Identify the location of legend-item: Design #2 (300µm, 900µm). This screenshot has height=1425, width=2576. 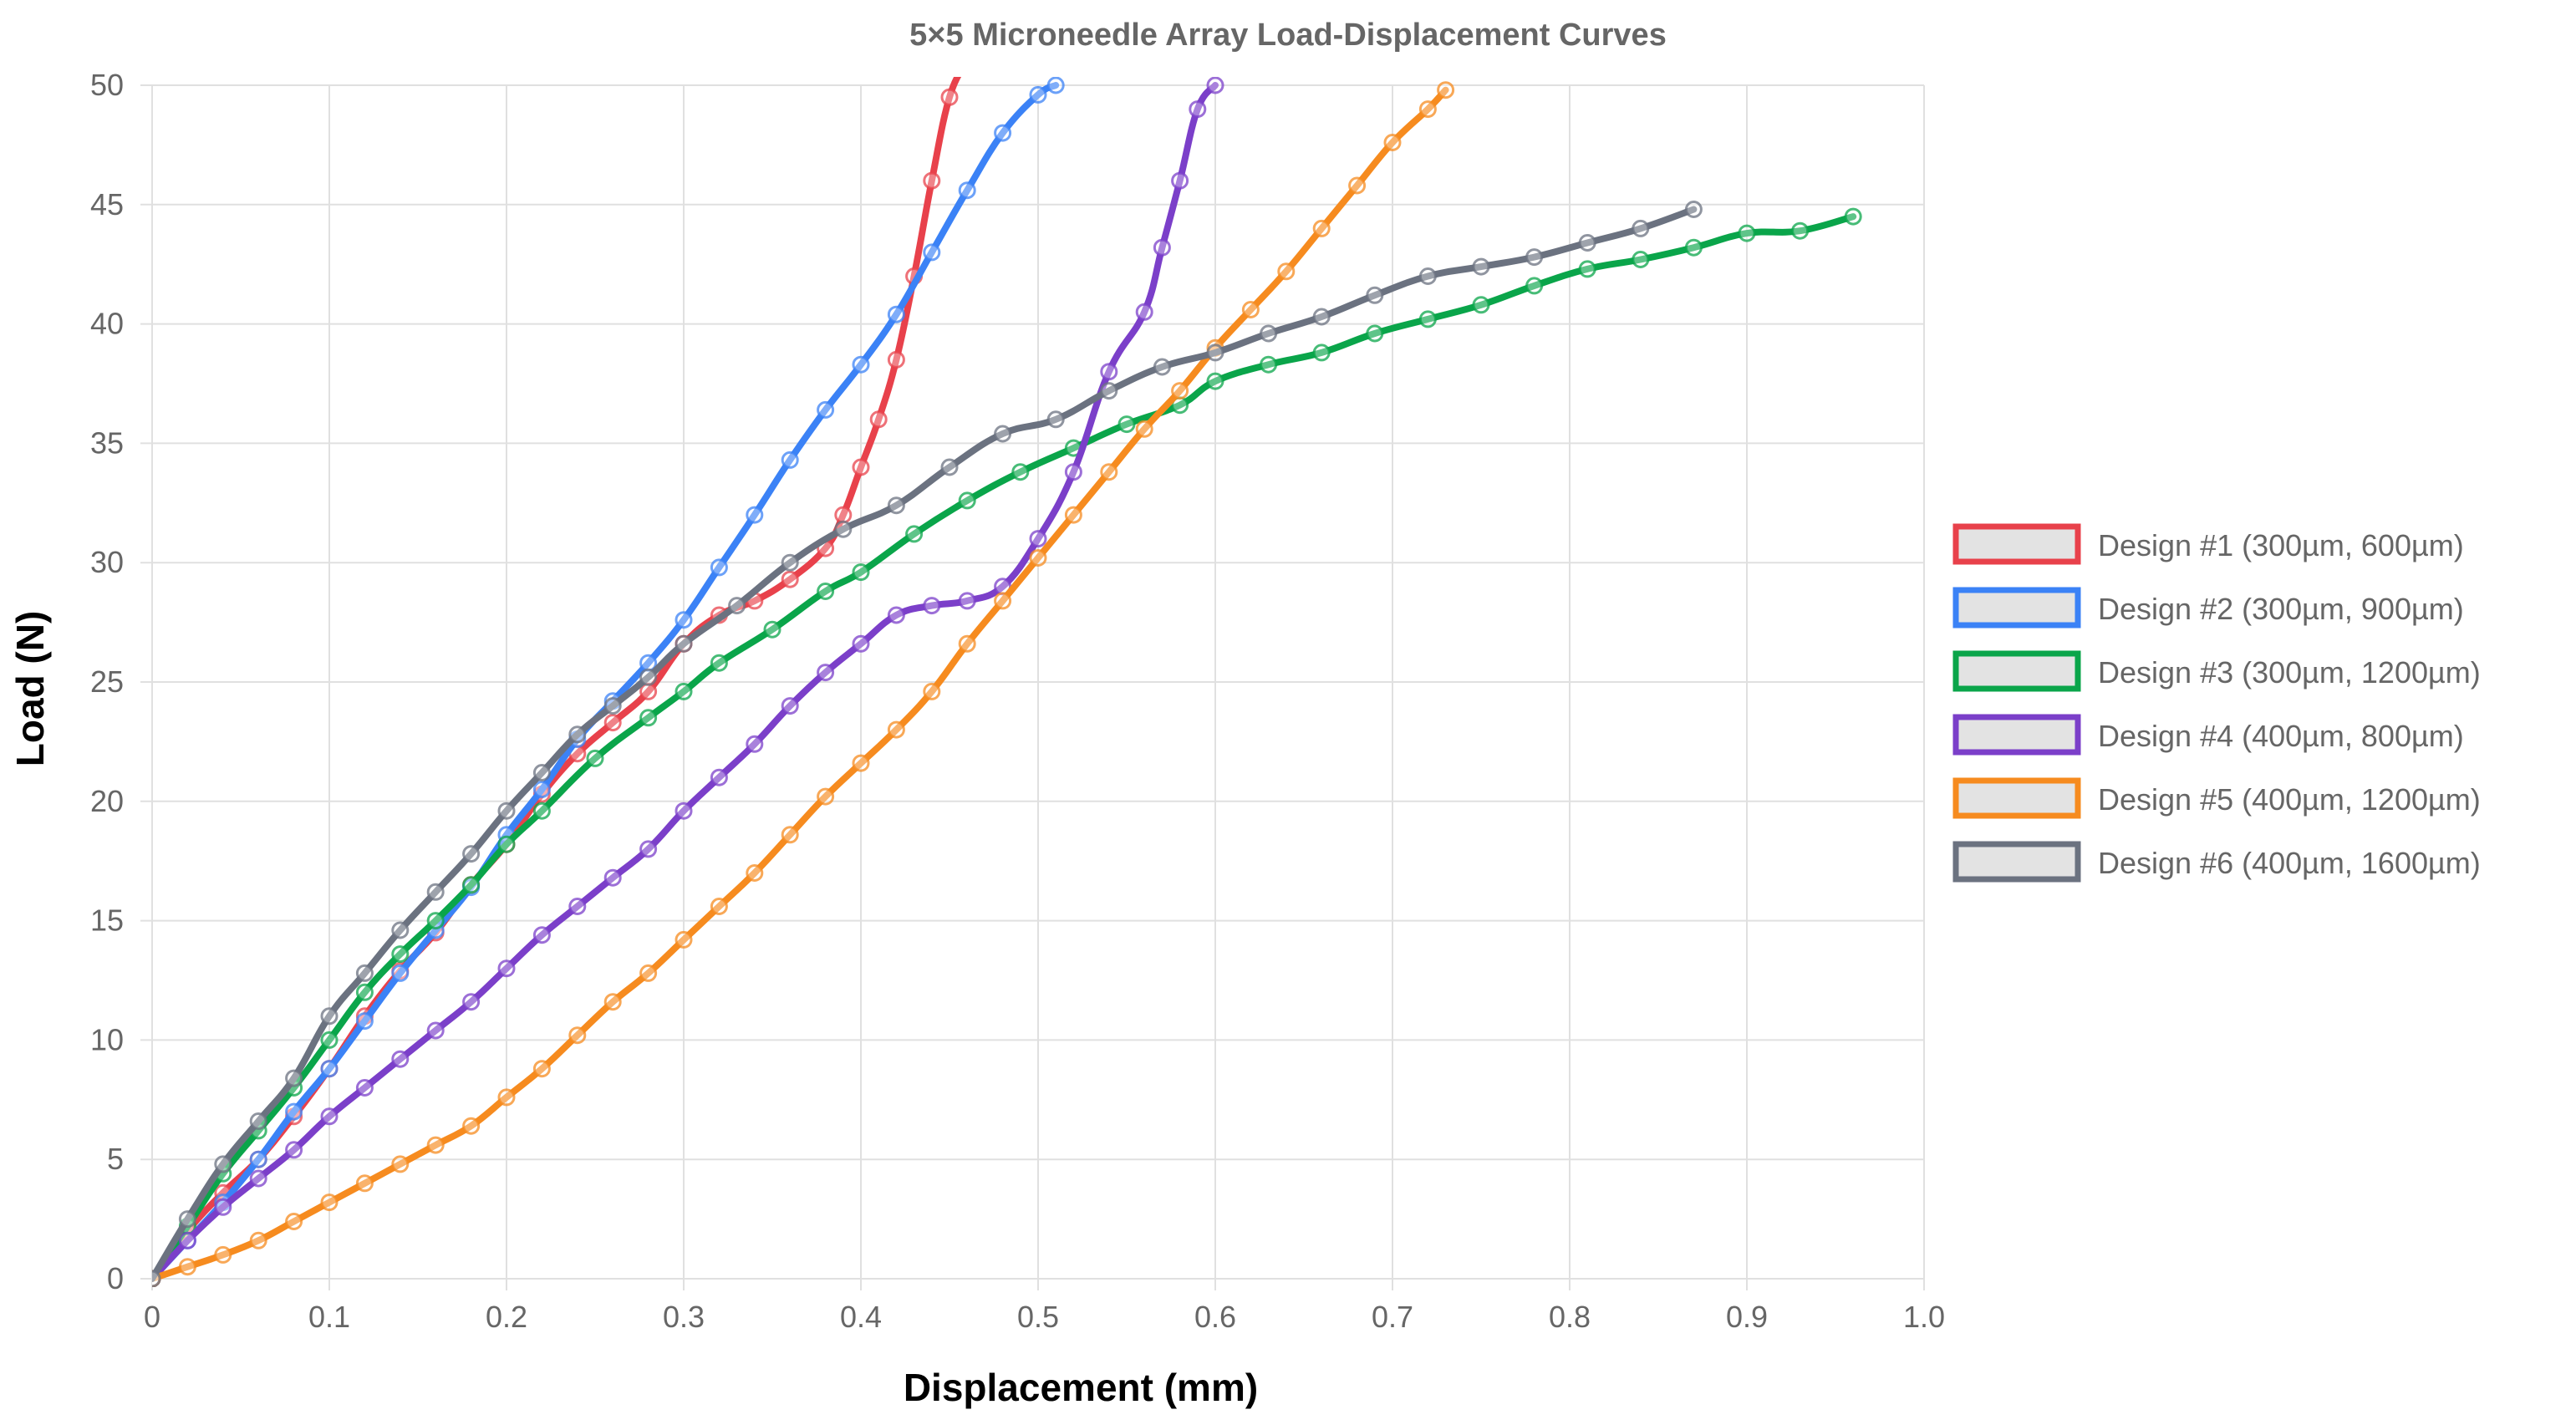
(2208, 608).